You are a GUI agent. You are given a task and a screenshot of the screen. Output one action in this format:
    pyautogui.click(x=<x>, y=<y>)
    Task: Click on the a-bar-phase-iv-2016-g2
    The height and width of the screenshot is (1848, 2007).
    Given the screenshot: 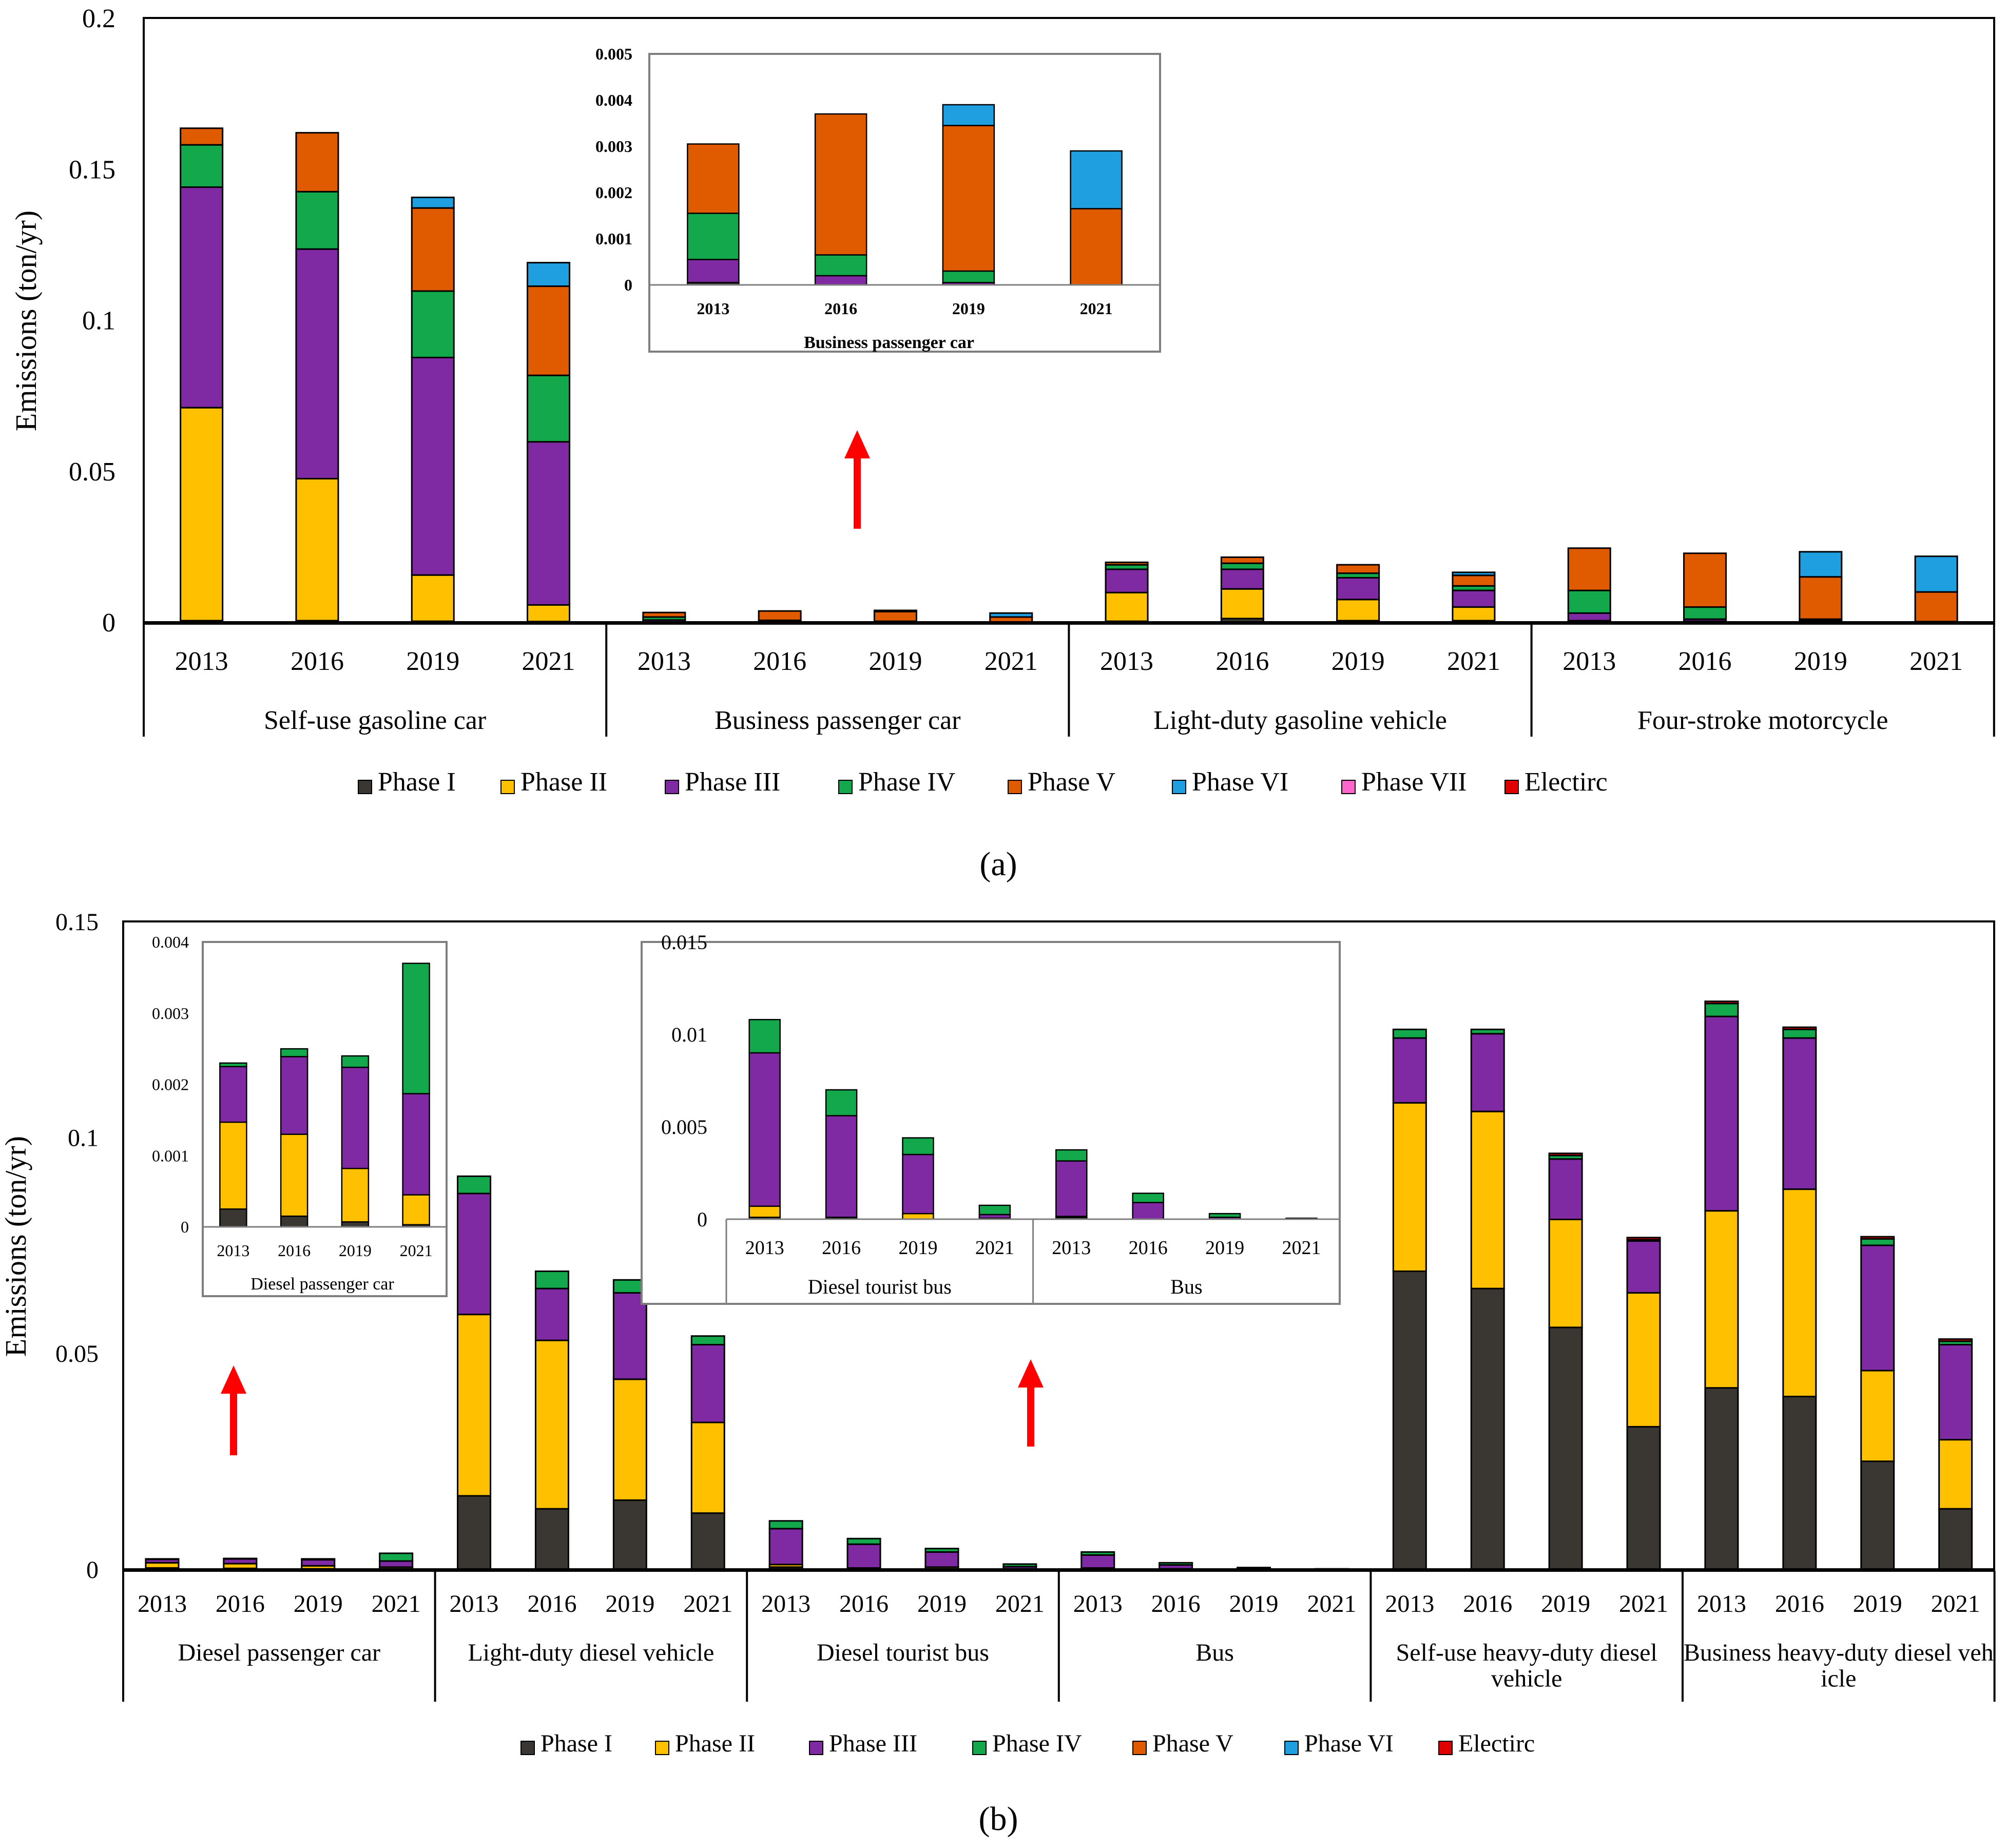 What is the action you would take?
    pyautogui.click(x=1242, y=566)
    